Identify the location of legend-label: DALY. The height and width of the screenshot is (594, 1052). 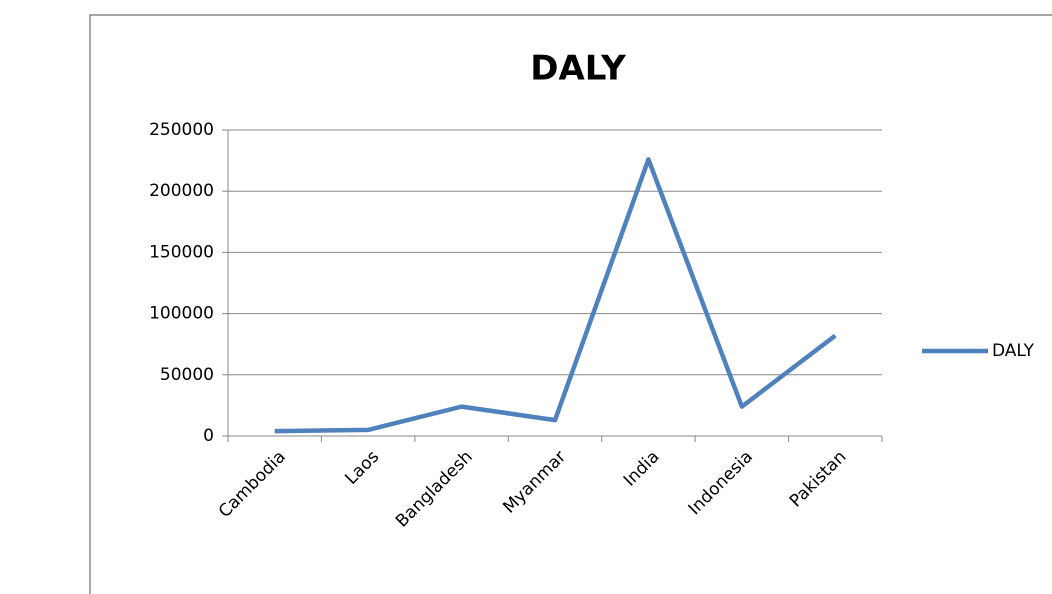
(1013, 351).